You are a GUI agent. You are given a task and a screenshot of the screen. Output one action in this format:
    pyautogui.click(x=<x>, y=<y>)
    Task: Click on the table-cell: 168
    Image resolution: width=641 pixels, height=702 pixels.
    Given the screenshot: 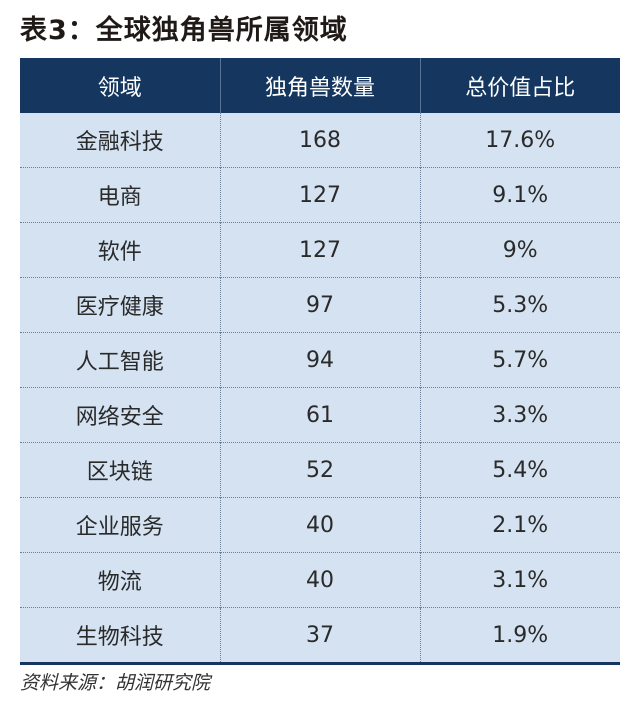 What is the action you would take?
    pyautogui.click(x=319, y=140)
    